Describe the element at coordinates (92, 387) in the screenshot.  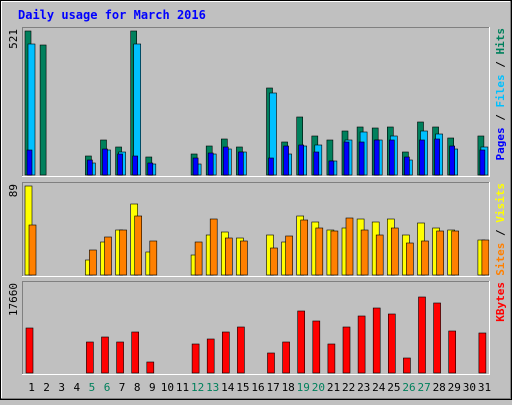
I see `x-label-day-5: 5` at that location.